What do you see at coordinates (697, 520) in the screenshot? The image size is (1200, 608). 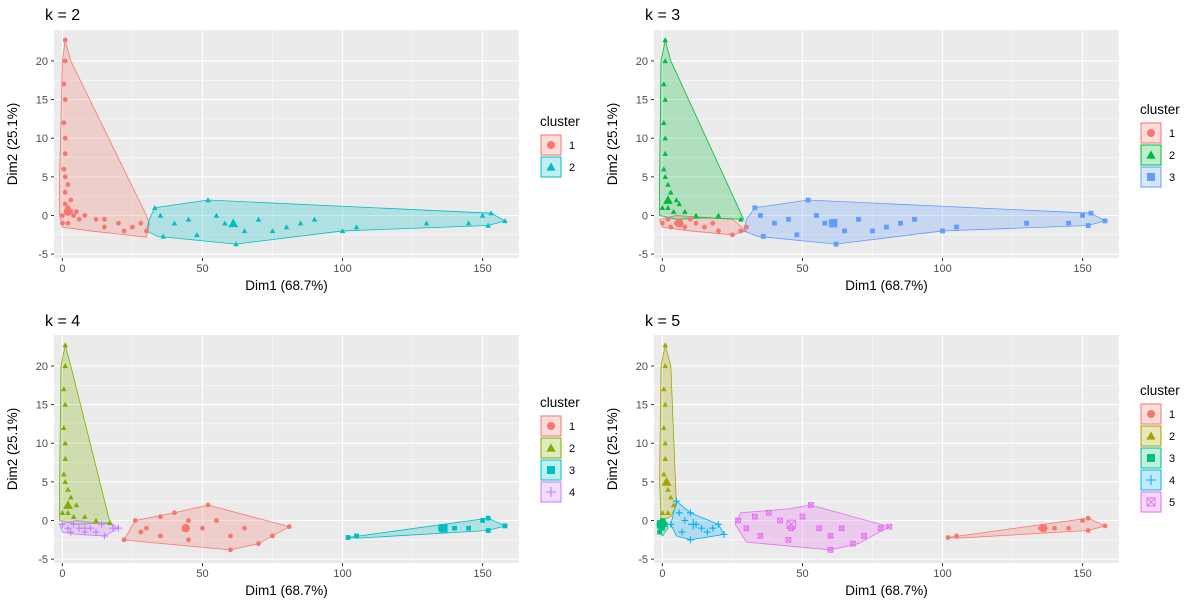 I see `cluster-4-points` at bounding box center [697, 520].